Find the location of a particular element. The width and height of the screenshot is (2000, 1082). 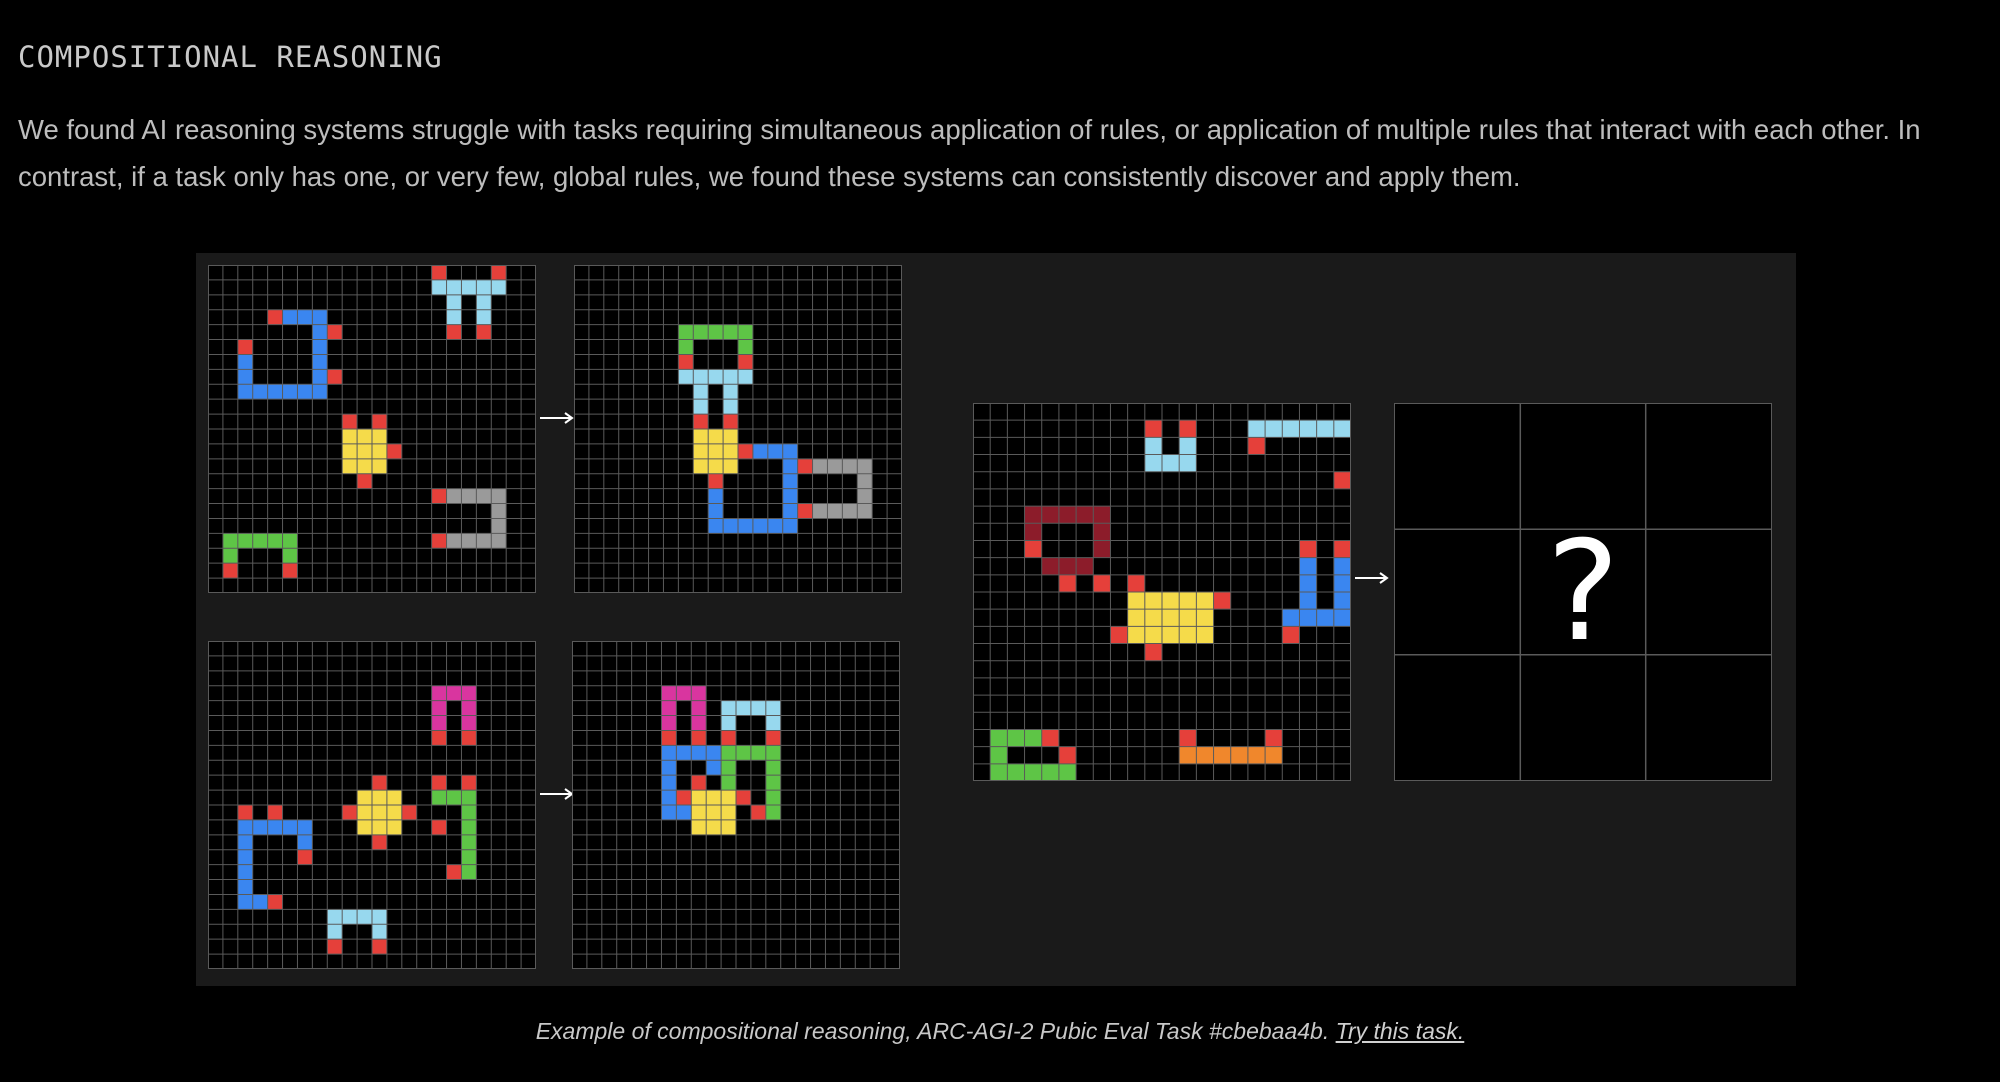

grid-canvas is located at coordinates (738, 429).